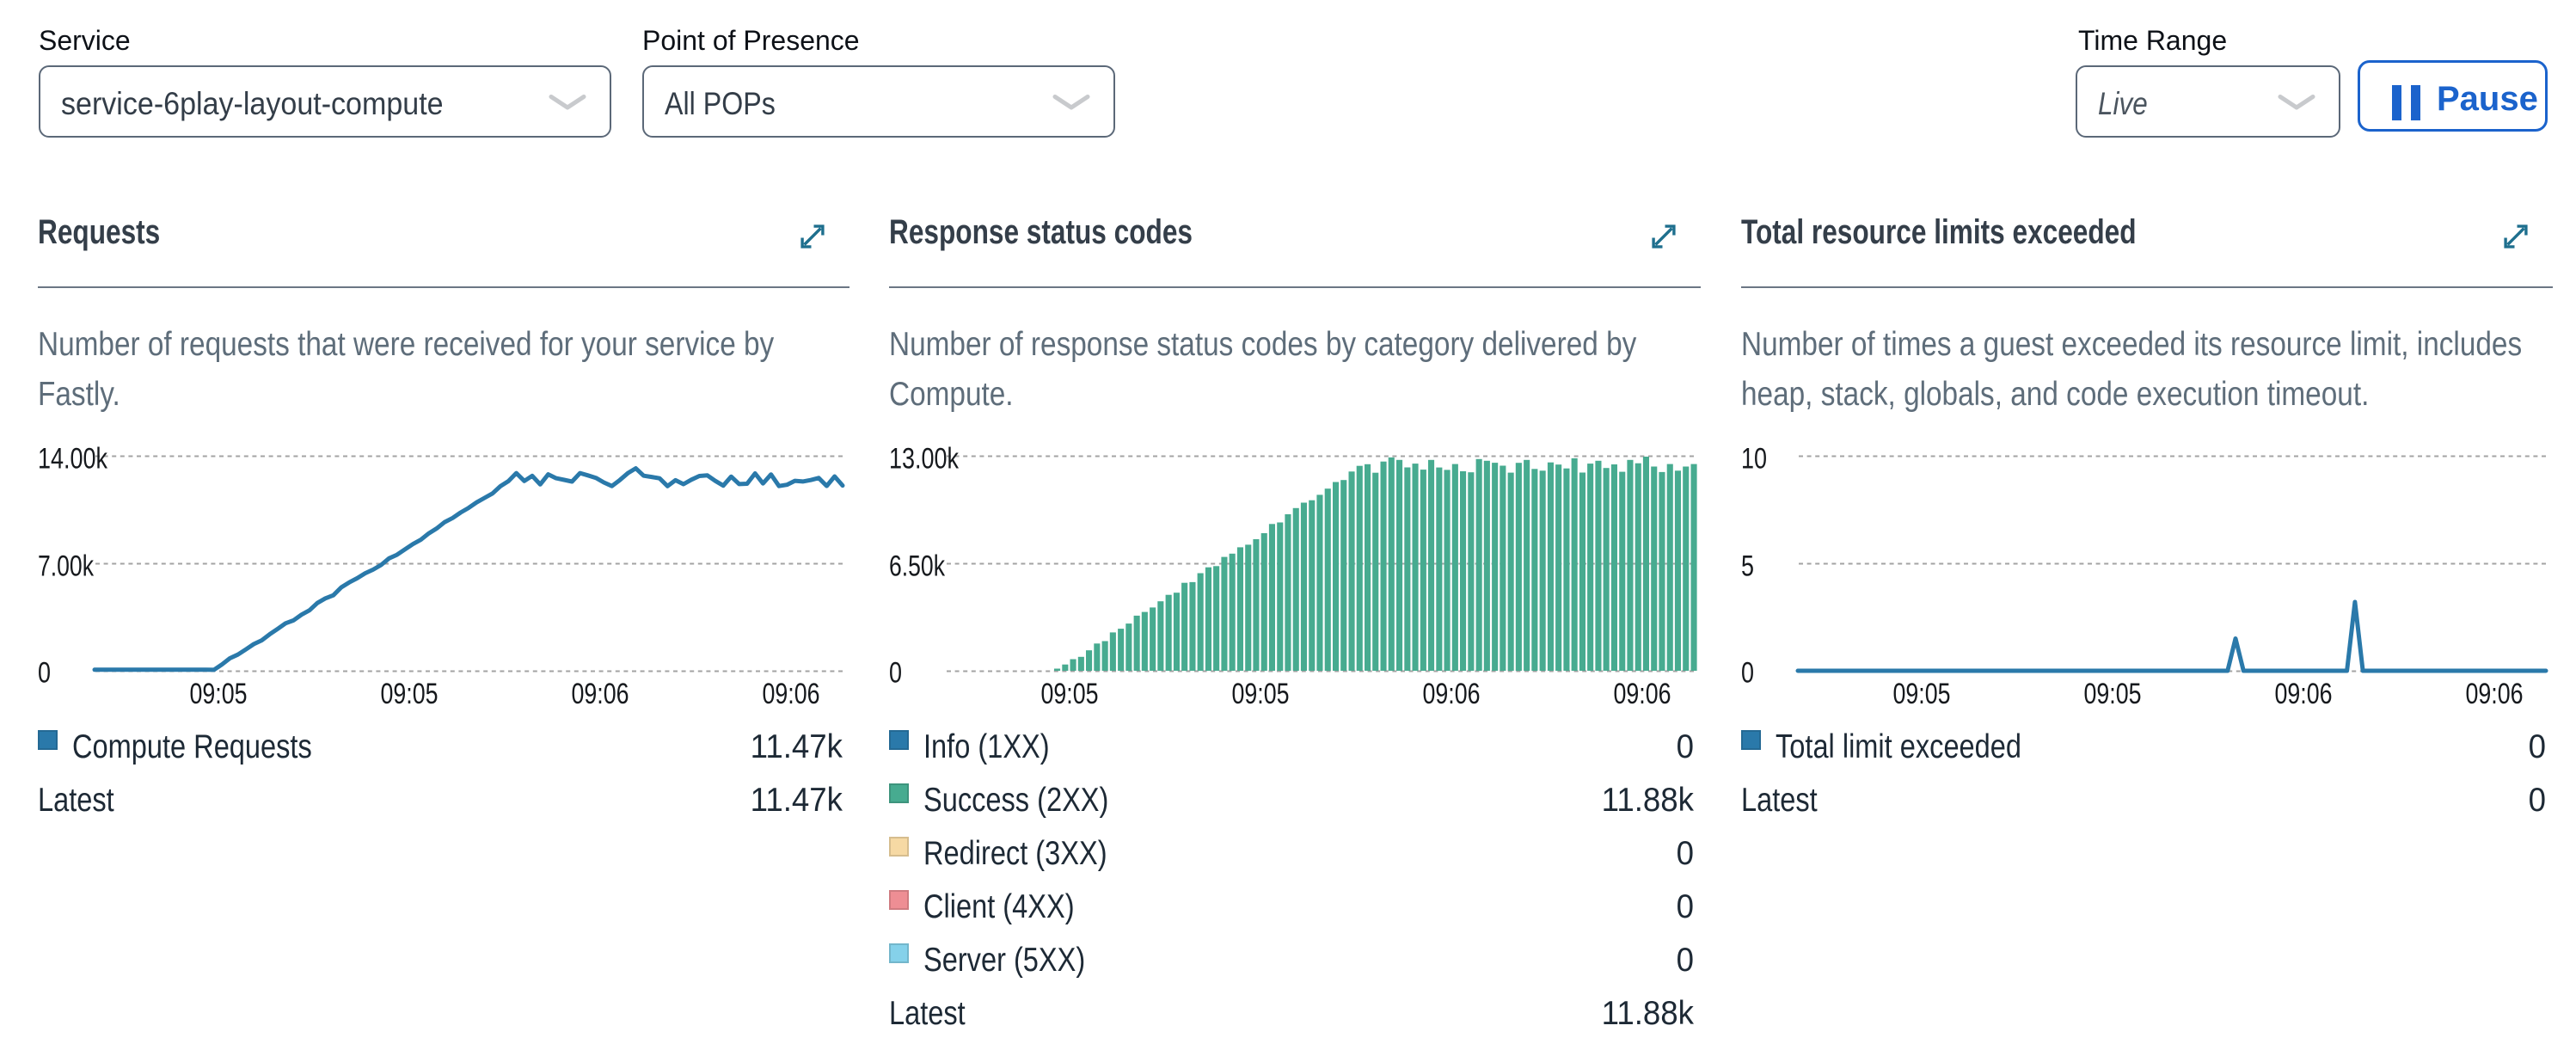 This screenshot has height=1044, width=2576. I want to click on svg-text: 14.00k, so click(73, 459).